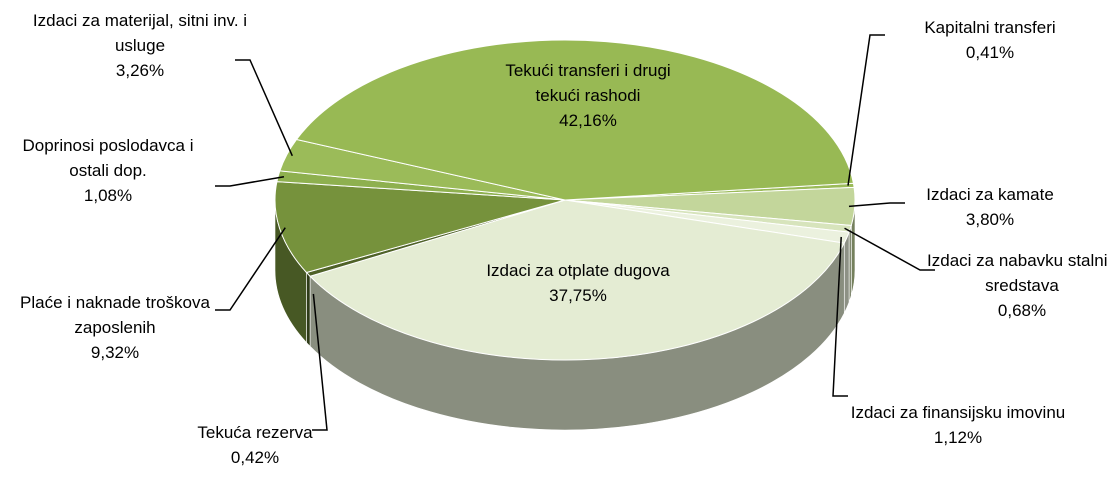  I want to click on slice-value: 3,26%, so click(140, 70).